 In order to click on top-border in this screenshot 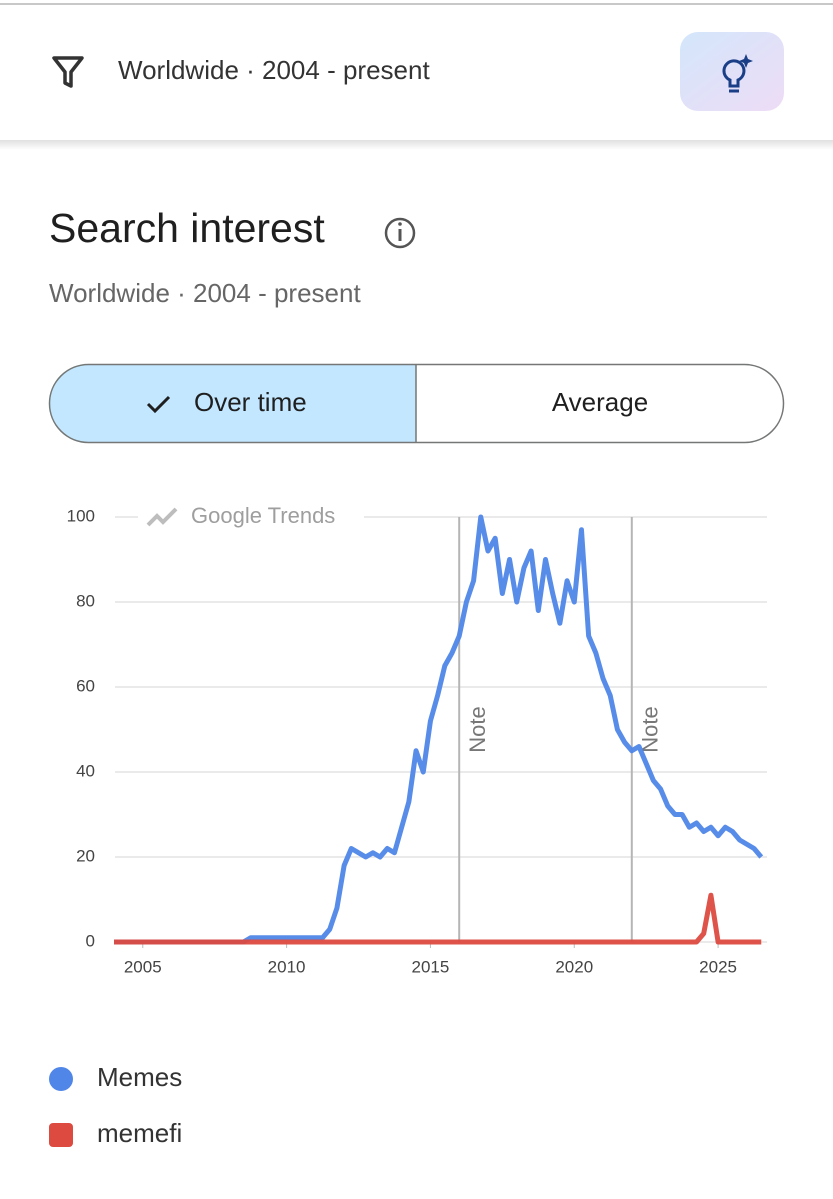, I will do `click(416, 4)`.